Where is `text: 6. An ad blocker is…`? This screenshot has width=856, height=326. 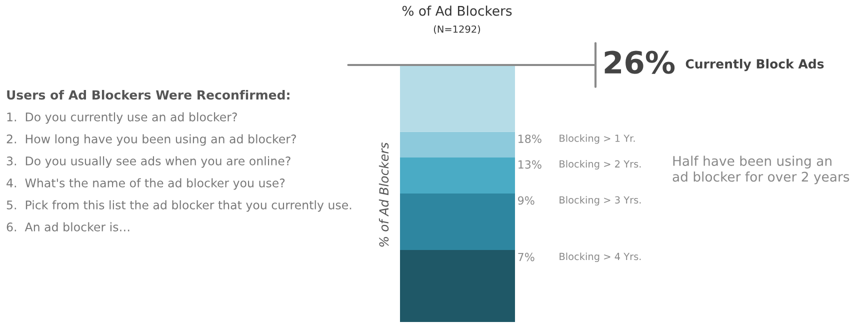
text: 6. An ad blocker is… is located at coordinates (68, 227).